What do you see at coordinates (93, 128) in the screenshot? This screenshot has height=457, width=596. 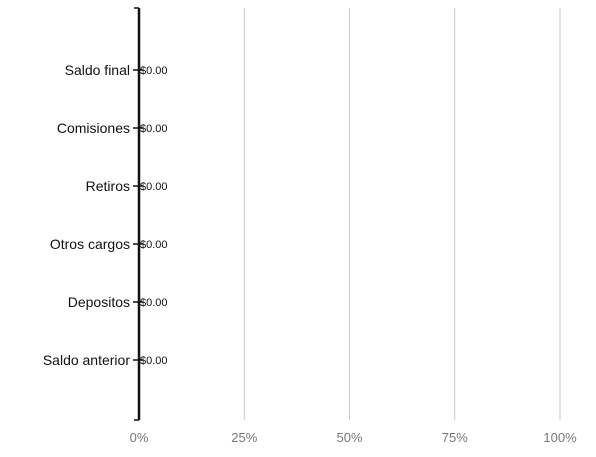 I see `category-label: Comisiones` at bounding box center [93, 128].